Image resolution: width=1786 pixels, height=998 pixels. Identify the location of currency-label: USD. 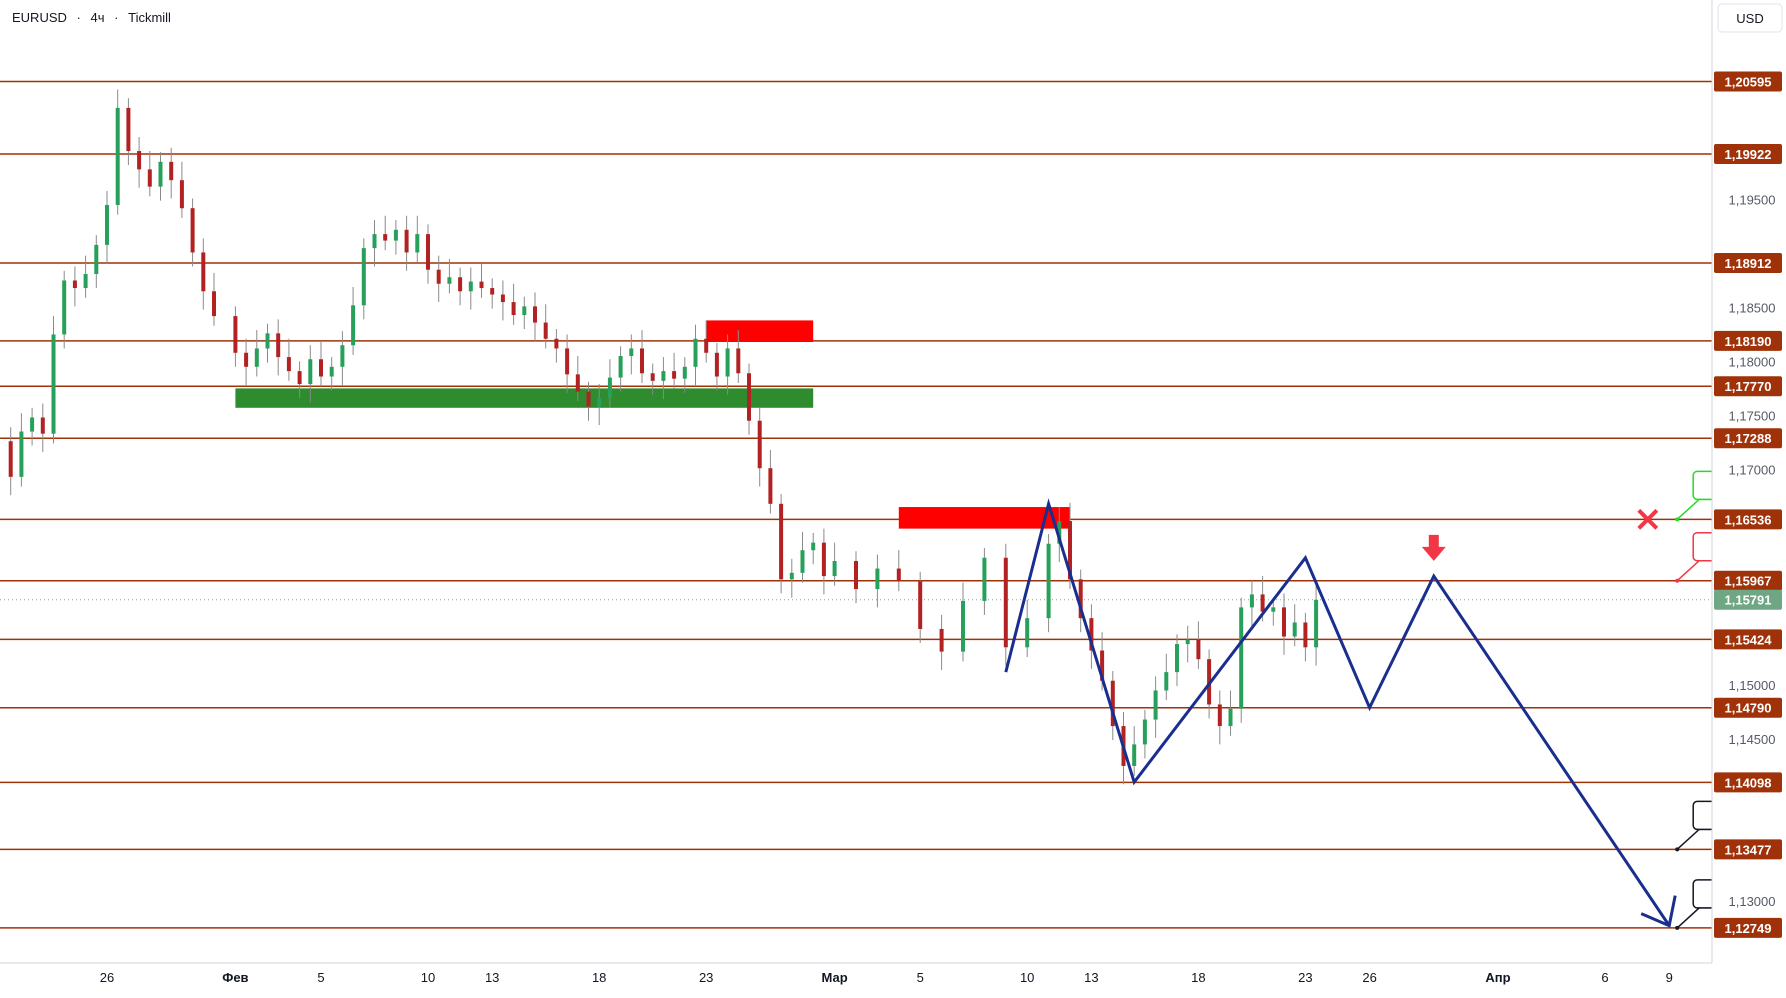
(1749, 18).